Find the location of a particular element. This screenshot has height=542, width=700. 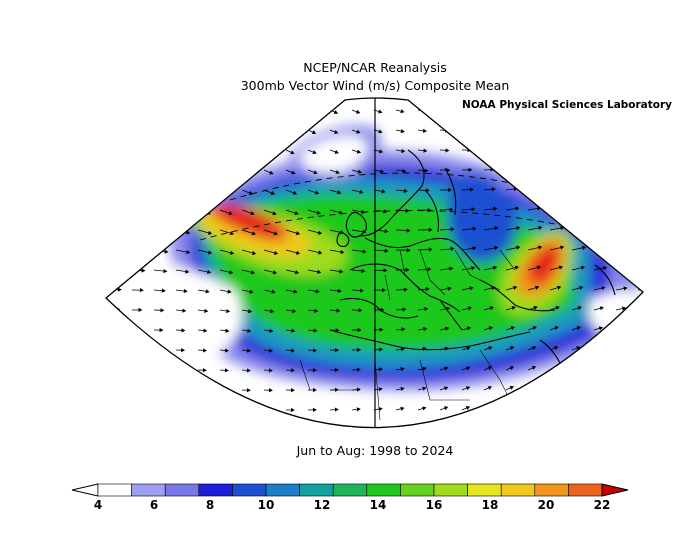

colorbar-tick-label: 14 is located at coordinates (378, 505).